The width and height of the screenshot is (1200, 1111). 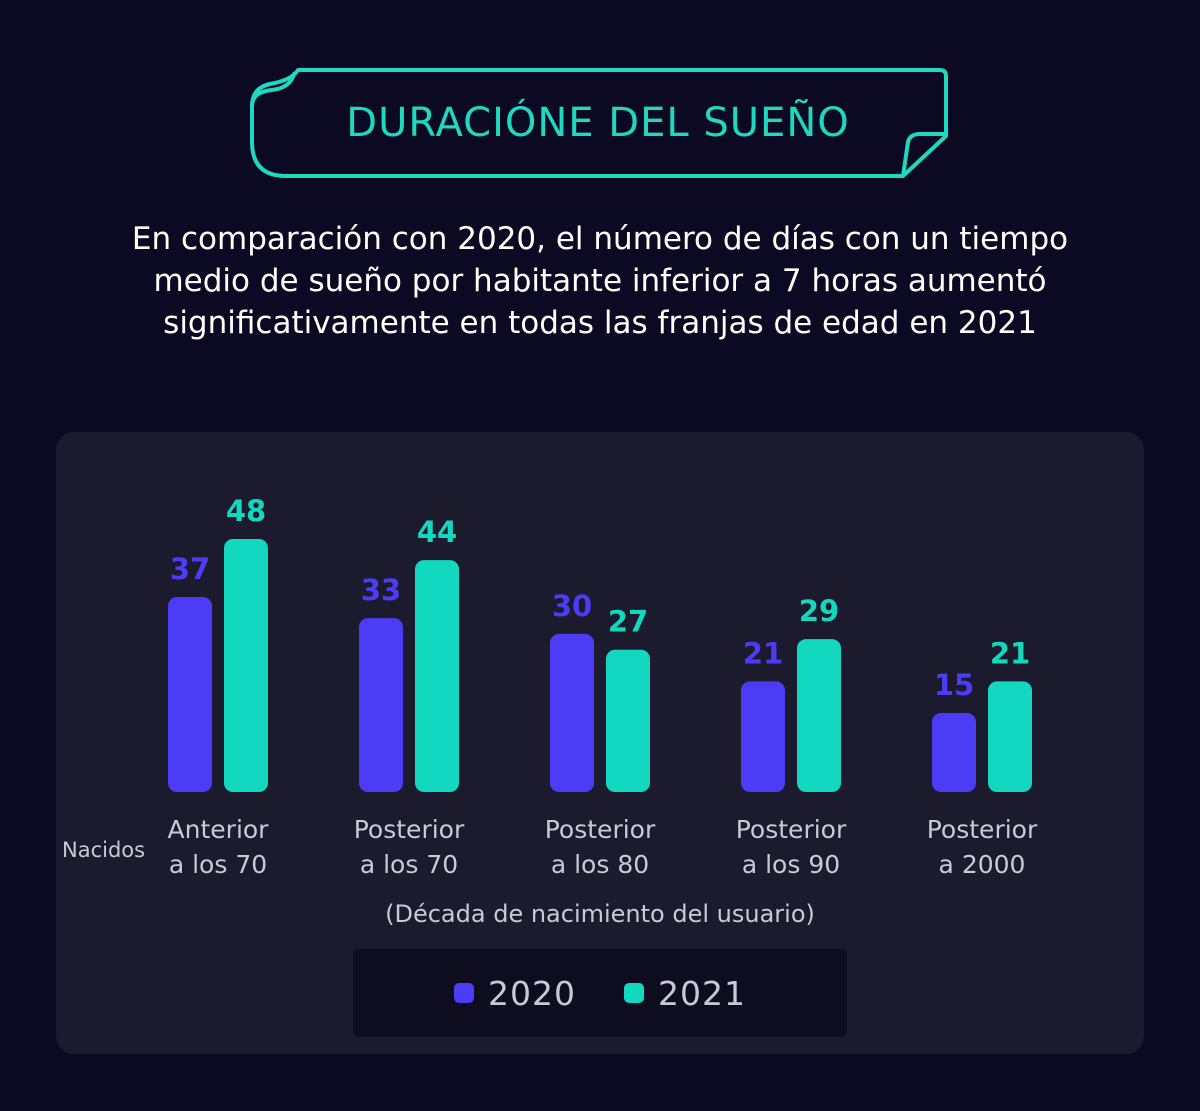 I want to click on data-label-2021-0: 48, so click(x=246, y=511).